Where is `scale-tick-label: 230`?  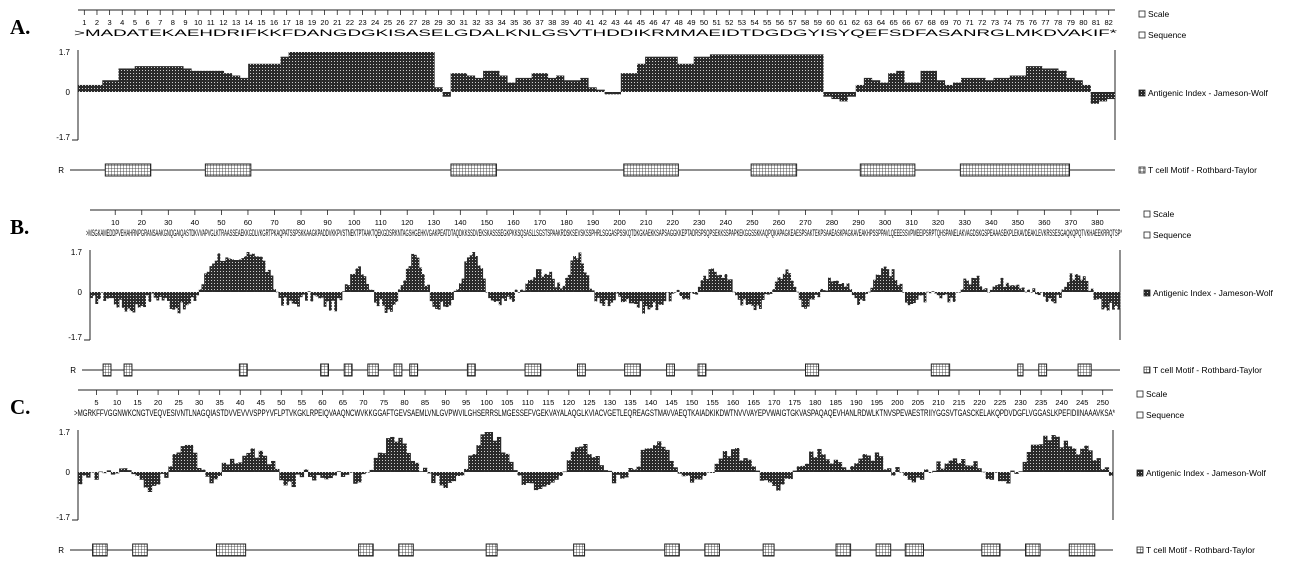 scale-tick-label: 230 is located at coordinates (699, 222).